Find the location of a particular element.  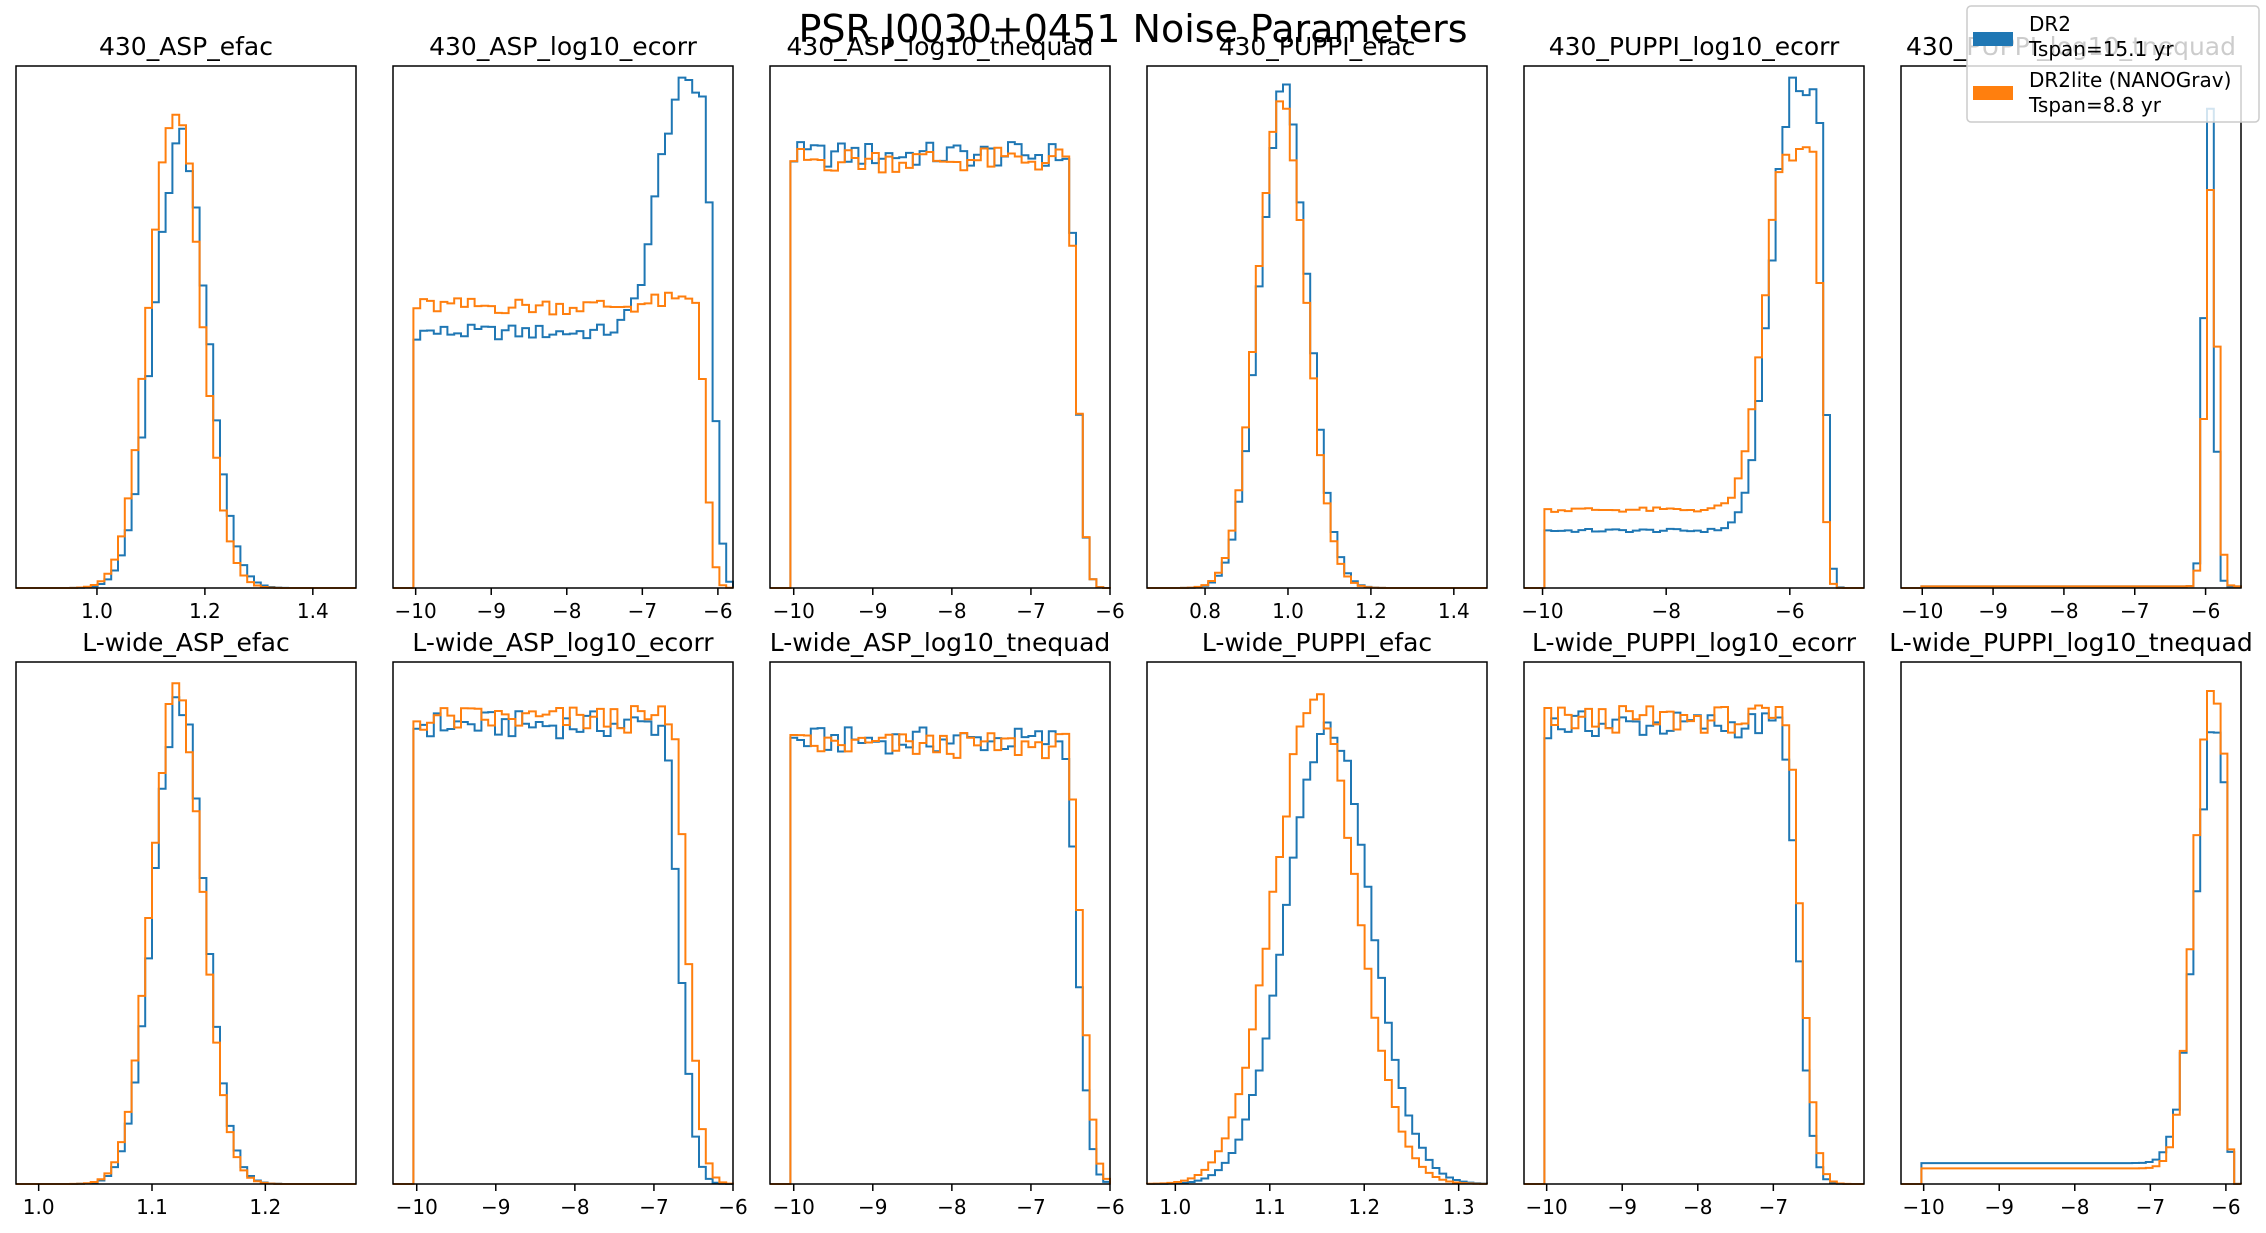

panel-title-l-wide-puppi-log10-ecorr: L-wide_PUPPI_log10_ecorr is located at coordinates (1694, 642).